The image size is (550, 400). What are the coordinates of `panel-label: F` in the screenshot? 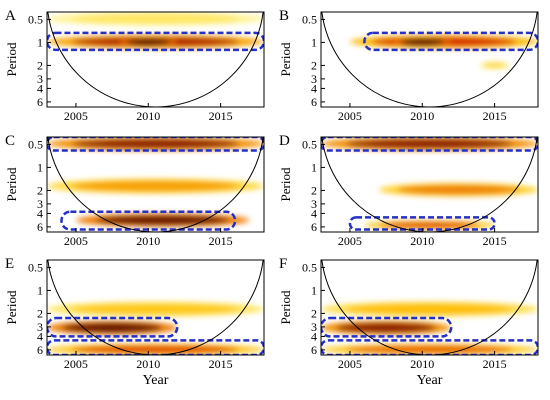 It's located at (283, 264).